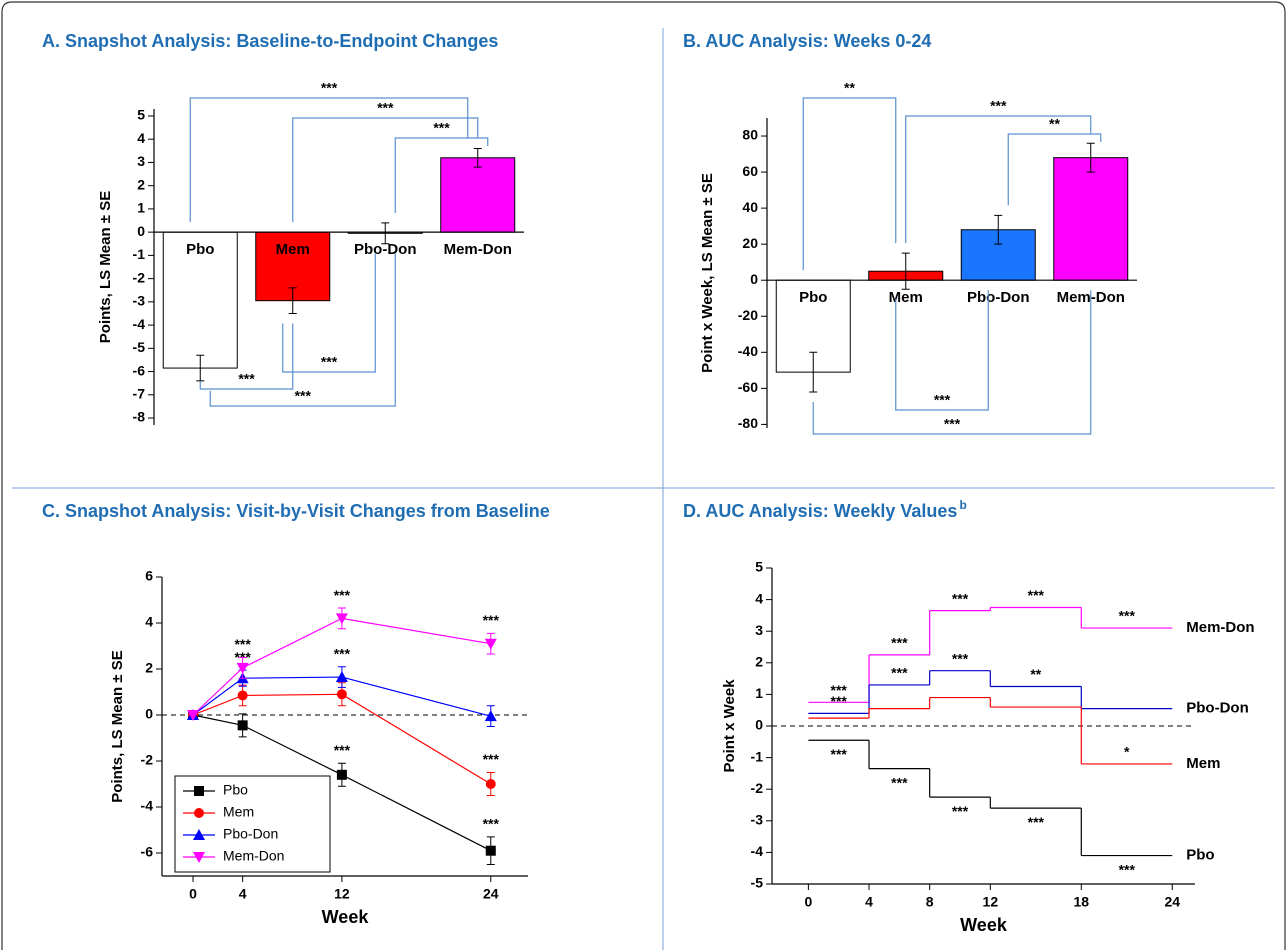 This screenshot has height=950, width=1287. Describe the element at coordinates (707, 273) in the screenshot. I see `y-axis-label: Point x Week, LS Mean ± SE` at that location.